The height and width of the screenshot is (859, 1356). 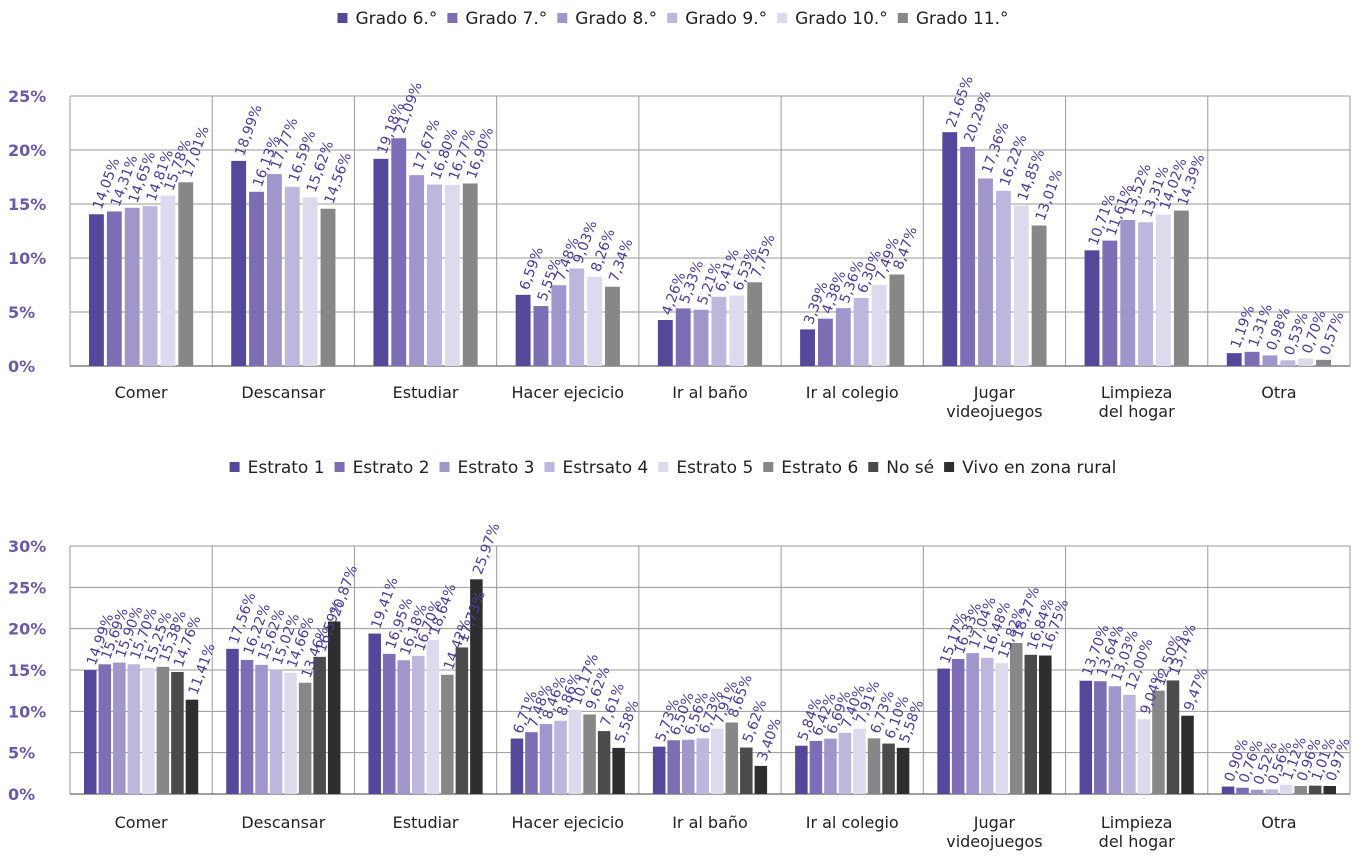 What do you see at coordinates (714, 468) in the screenshot?
I see `legend-label: Estrato 5` at bounding box center [714, 468].